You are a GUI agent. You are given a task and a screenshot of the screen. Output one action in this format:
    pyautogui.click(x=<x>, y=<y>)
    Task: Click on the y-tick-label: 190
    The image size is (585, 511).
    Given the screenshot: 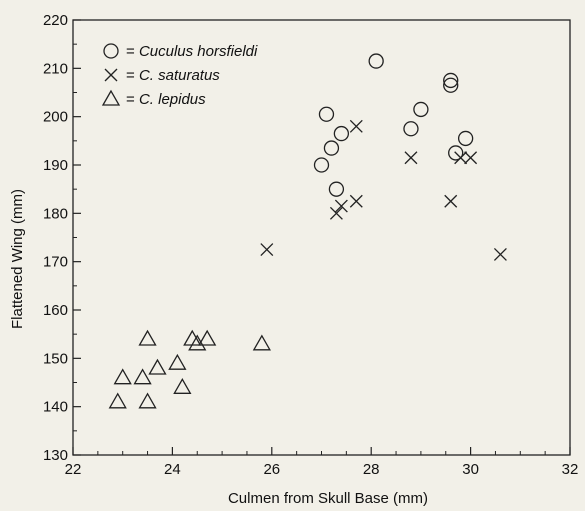 What is the action you would take?
    pyautogui.click(x=55, y=165)
    